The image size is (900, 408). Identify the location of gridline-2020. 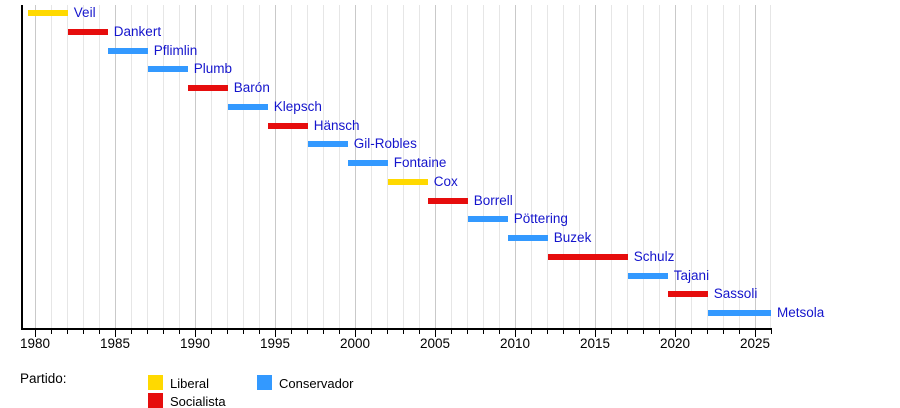
(675, 166).